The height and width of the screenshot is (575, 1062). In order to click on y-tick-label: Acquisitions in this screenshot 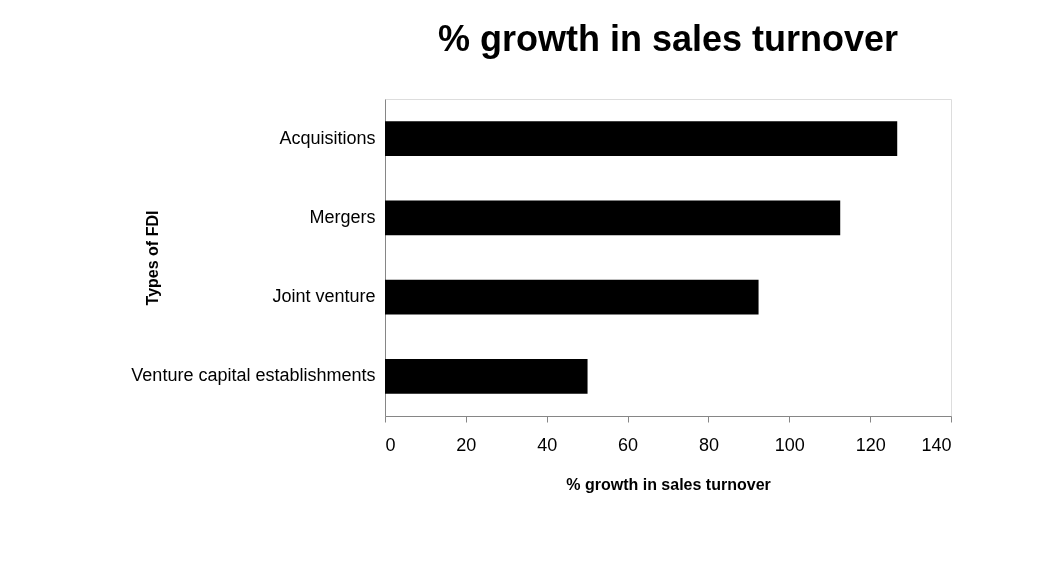, I will do `click(327, 137)`.